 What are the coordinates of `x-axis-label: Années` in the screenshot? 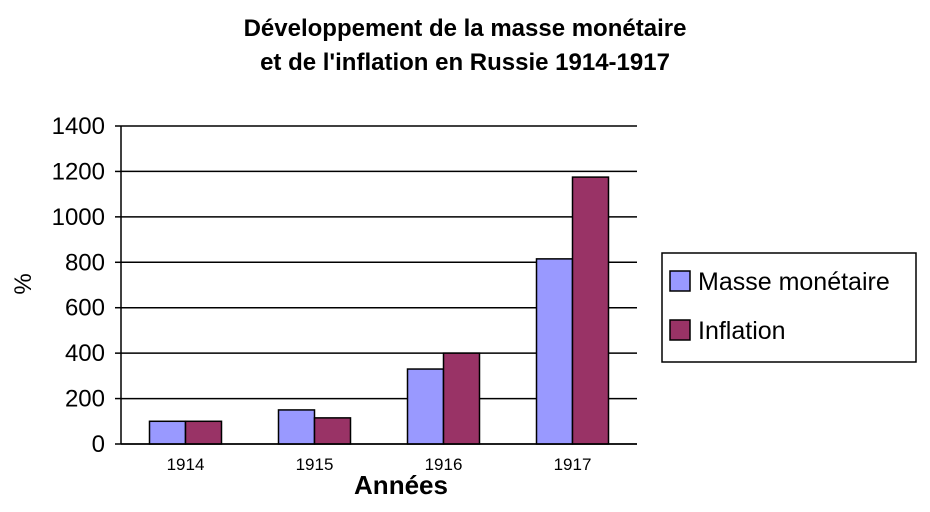 It's located at (401, 485).